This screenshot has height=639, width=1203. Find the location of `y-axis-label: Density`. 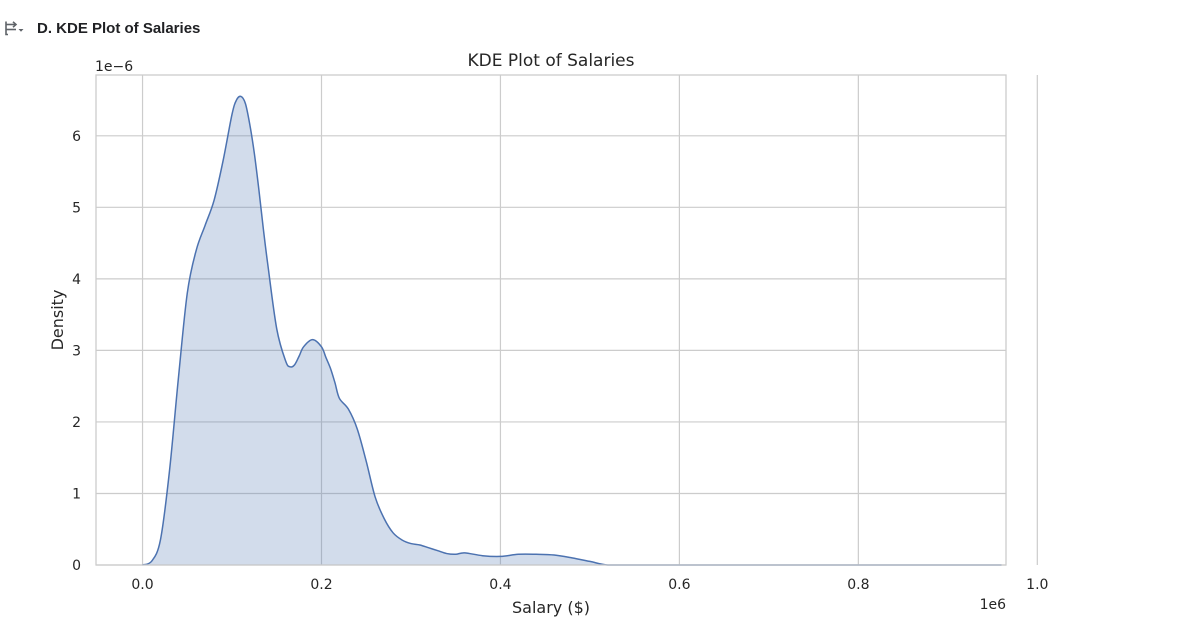

y-axis-label: Density is located at coordinates (57, 320).